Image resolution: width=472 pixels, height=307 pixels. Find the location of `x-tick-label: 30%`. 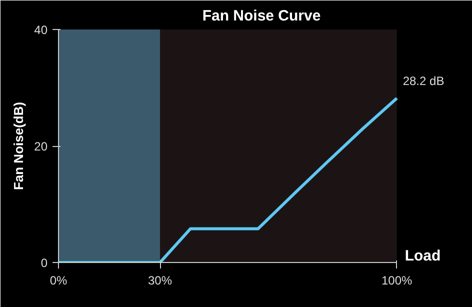

x-tick-label: 30% is located at coordinates (160, 281).